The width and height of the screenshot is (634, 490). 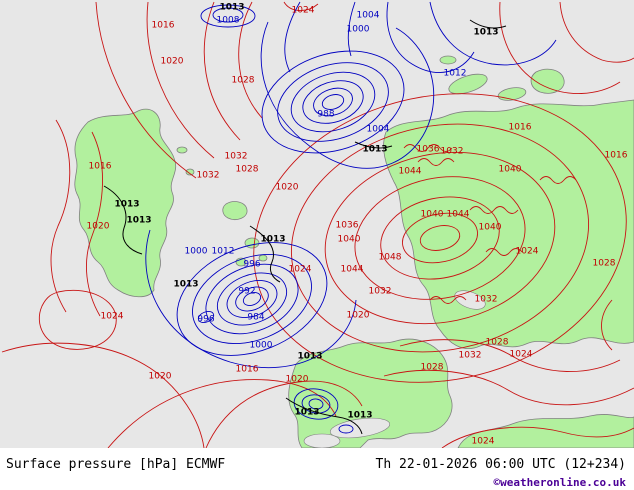 What do you see at coordinates (559, 482) in the screenshot?
I see `credit-link: ©weatheronline.co.uk` at bounding box center [559, 482].